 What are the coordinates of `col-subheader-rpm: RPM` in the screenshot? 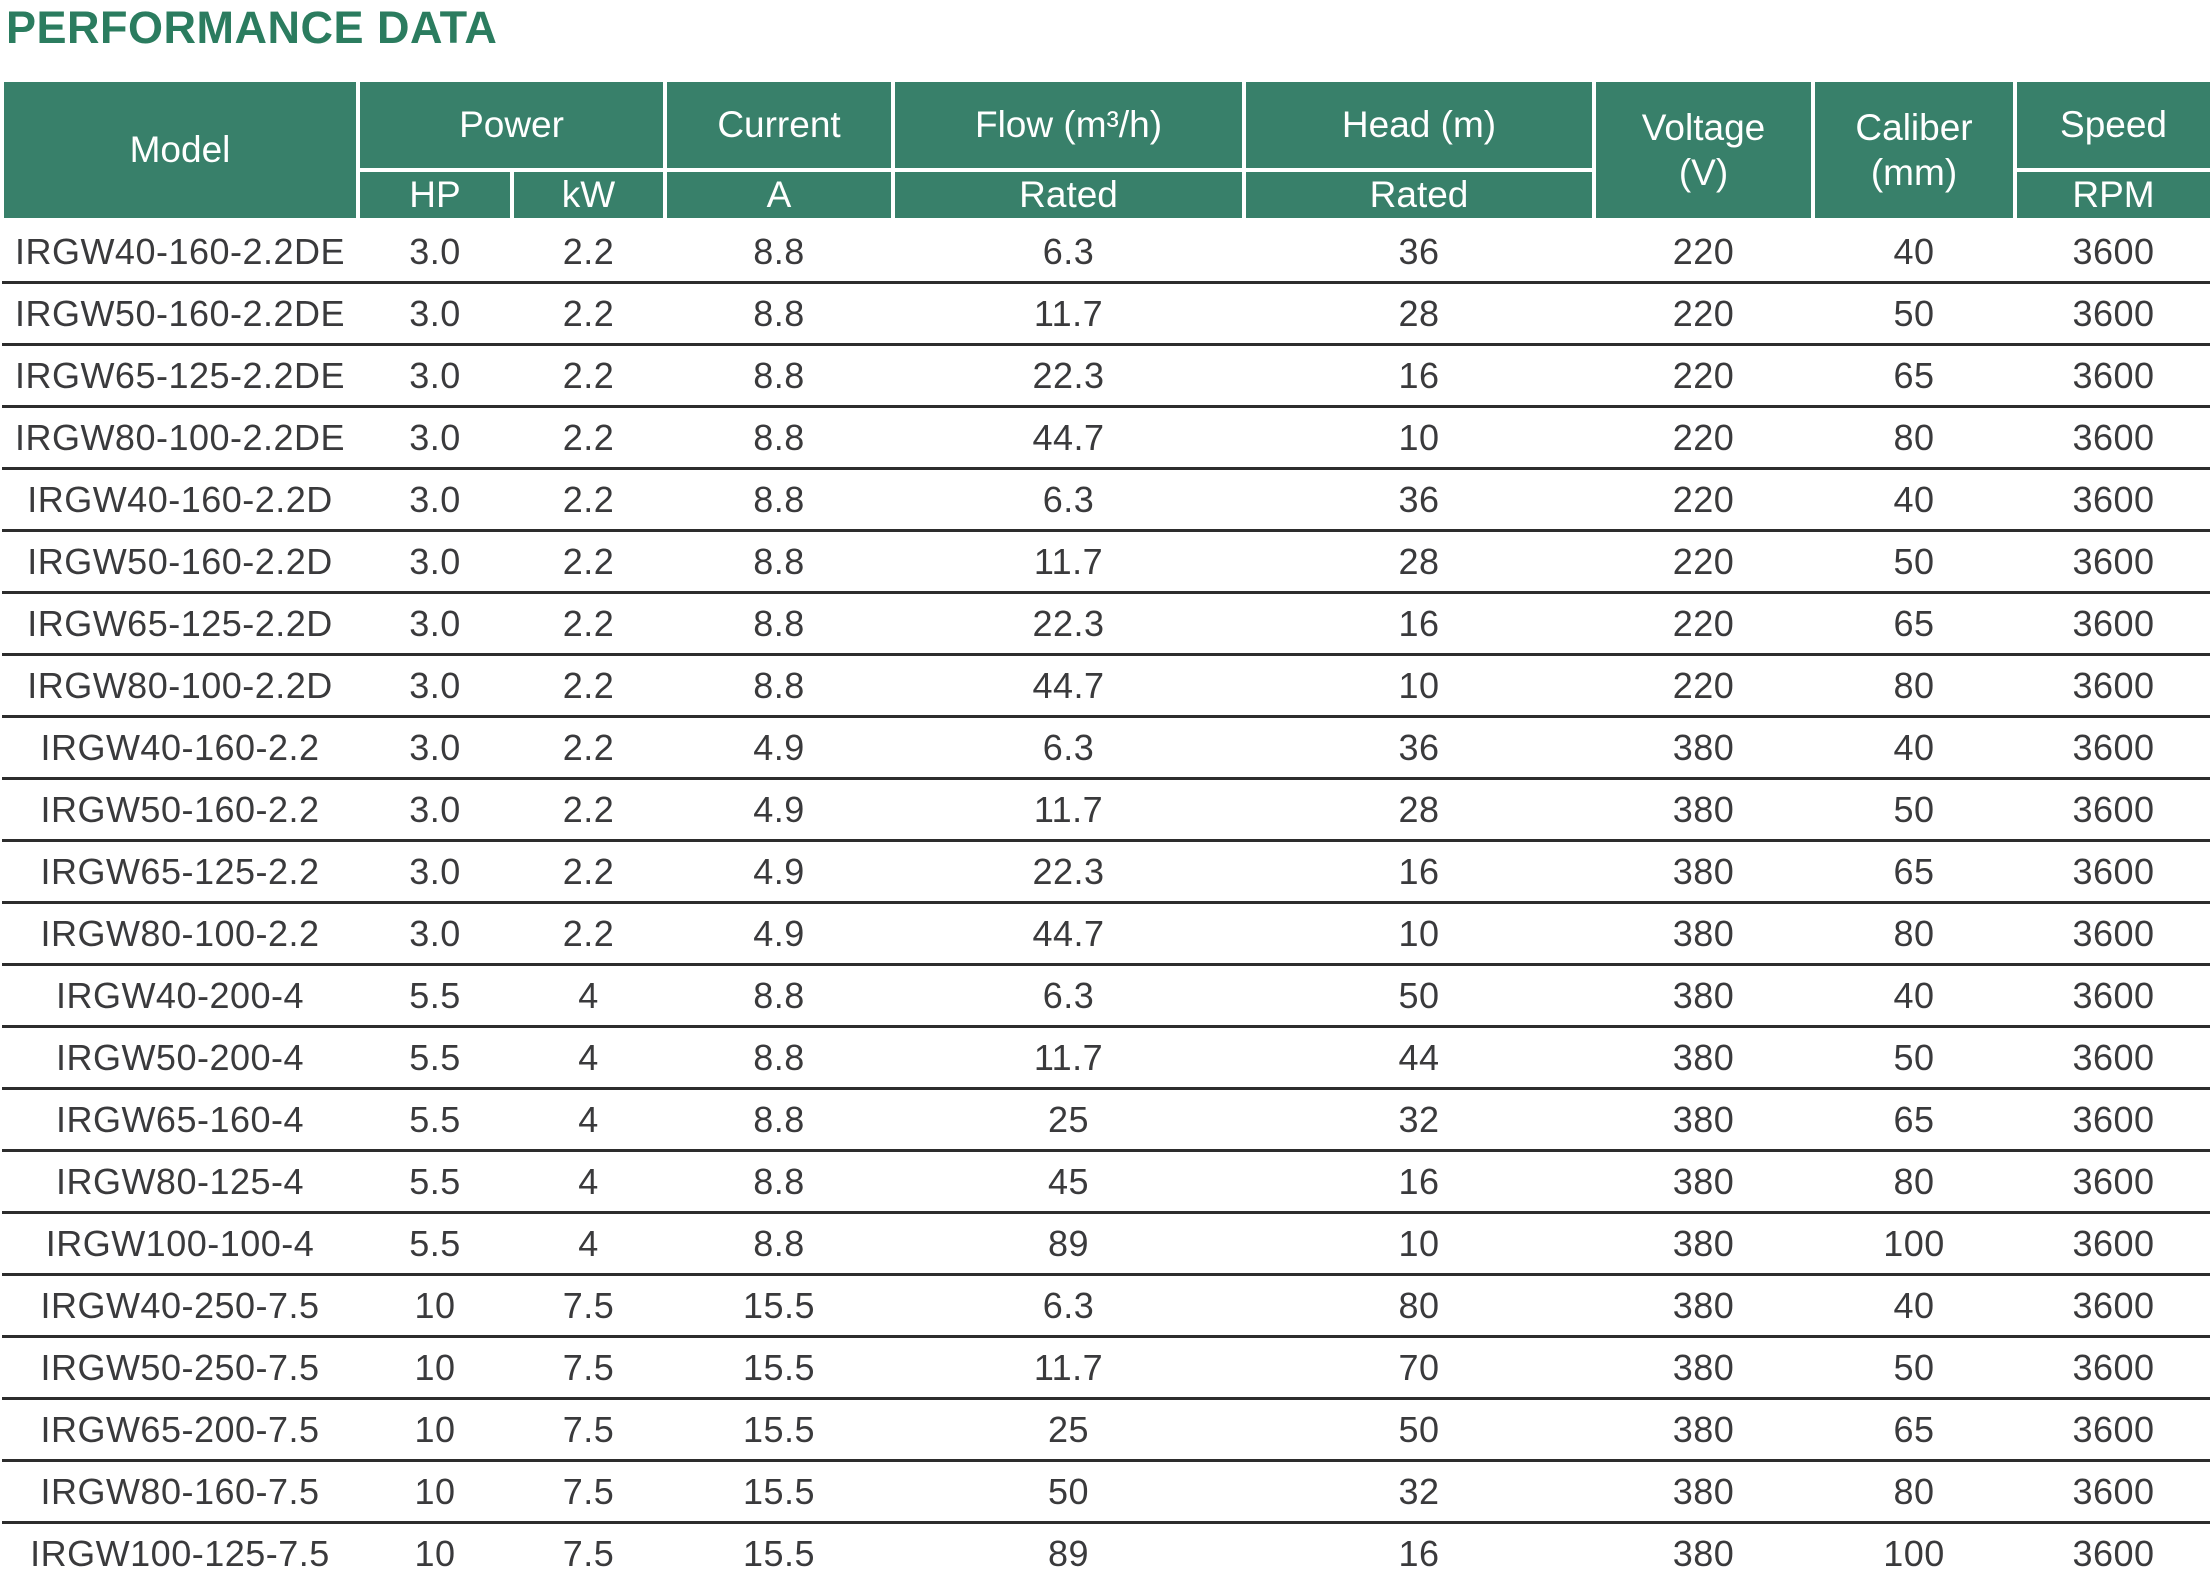 It's located at (2111, 195).